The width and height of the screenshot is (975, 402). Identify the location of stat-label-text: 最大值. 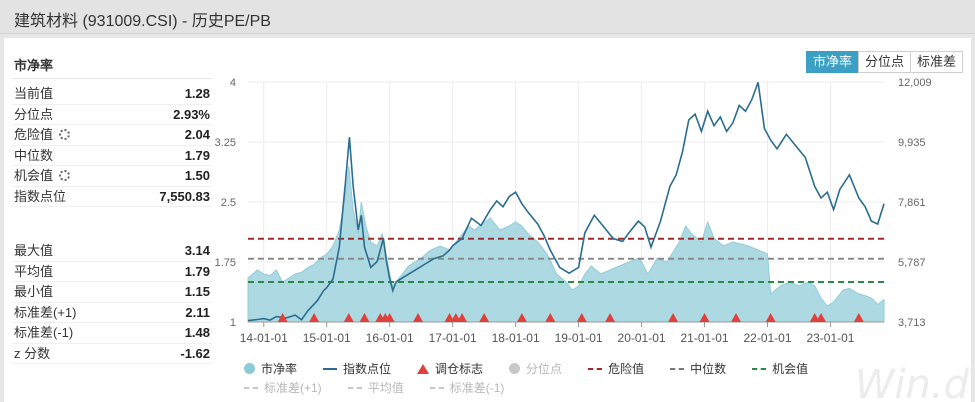
(34, 250).